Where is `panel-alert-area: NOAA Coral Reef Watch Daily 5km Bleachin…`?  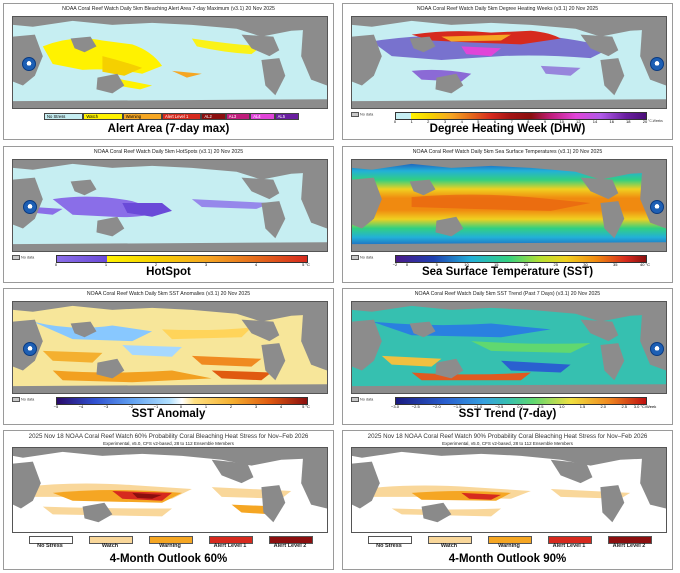 panel-alert-area: NOAA Coral Reef Watch Daily 5km Bleachin… is located at coordinates (168, 71).